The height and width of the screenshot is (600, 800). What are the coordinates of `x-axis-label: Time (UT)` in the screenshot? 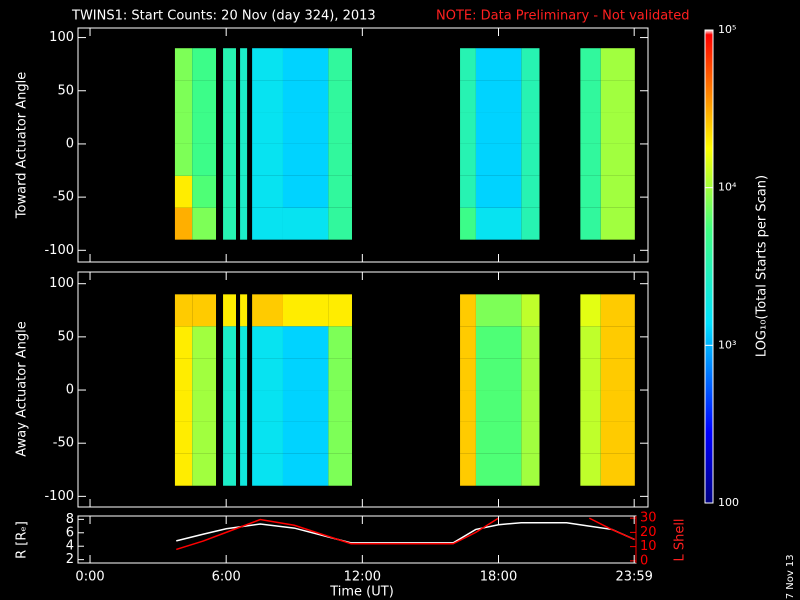 It's located at (361, 592).